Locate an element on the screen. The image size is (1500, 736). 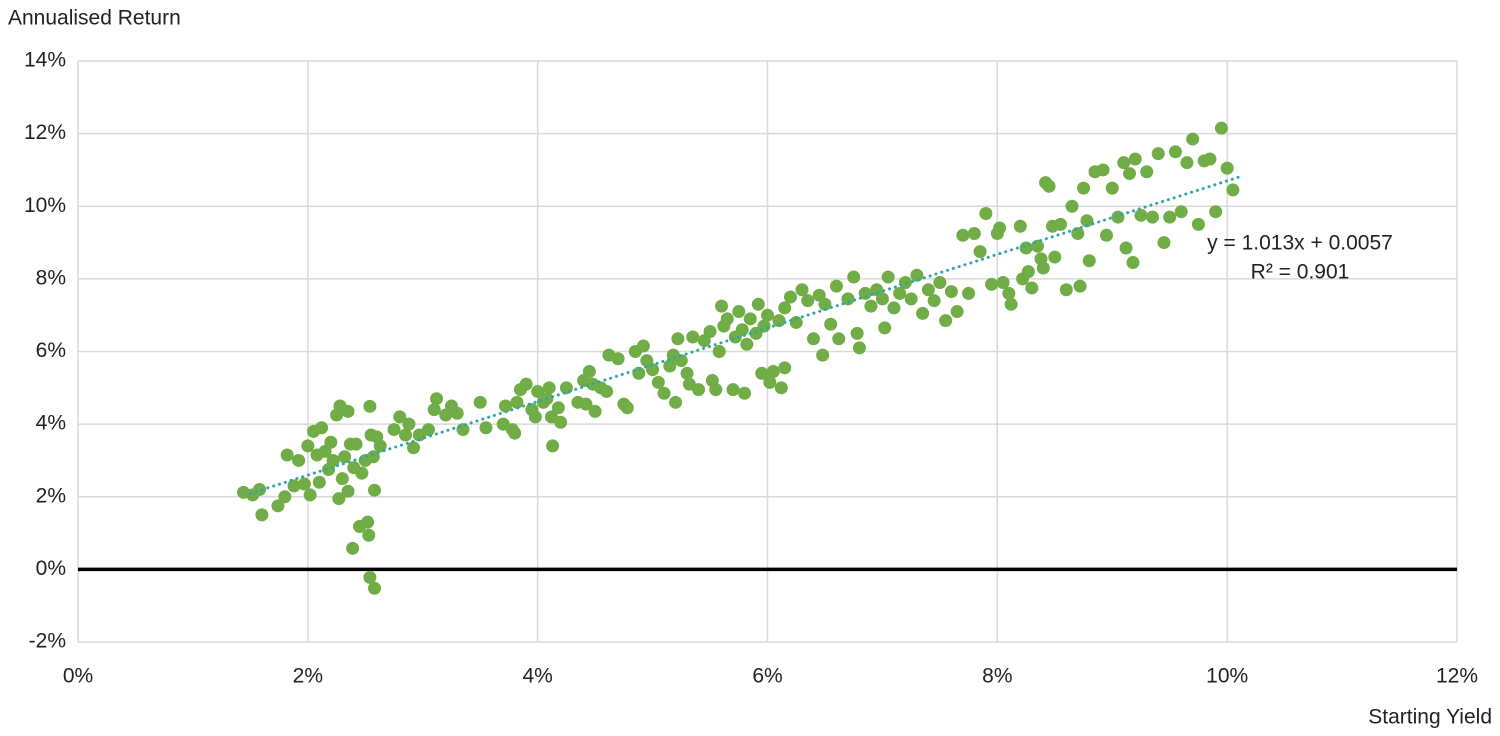
x-tick-label: 6% is located at coordinates (767, 676).